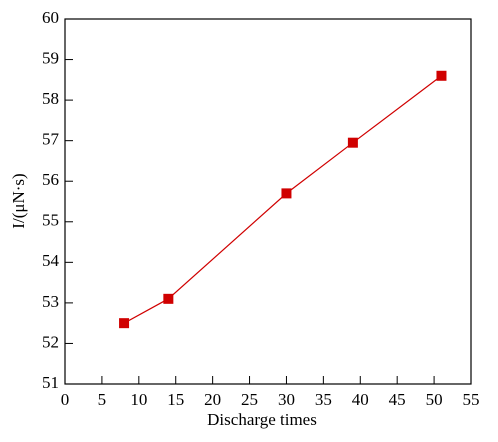  What do you see at coordinates (471, 399) in the screenshot?
I see `x-tick-label: 55` at bounding box center [471, 399].